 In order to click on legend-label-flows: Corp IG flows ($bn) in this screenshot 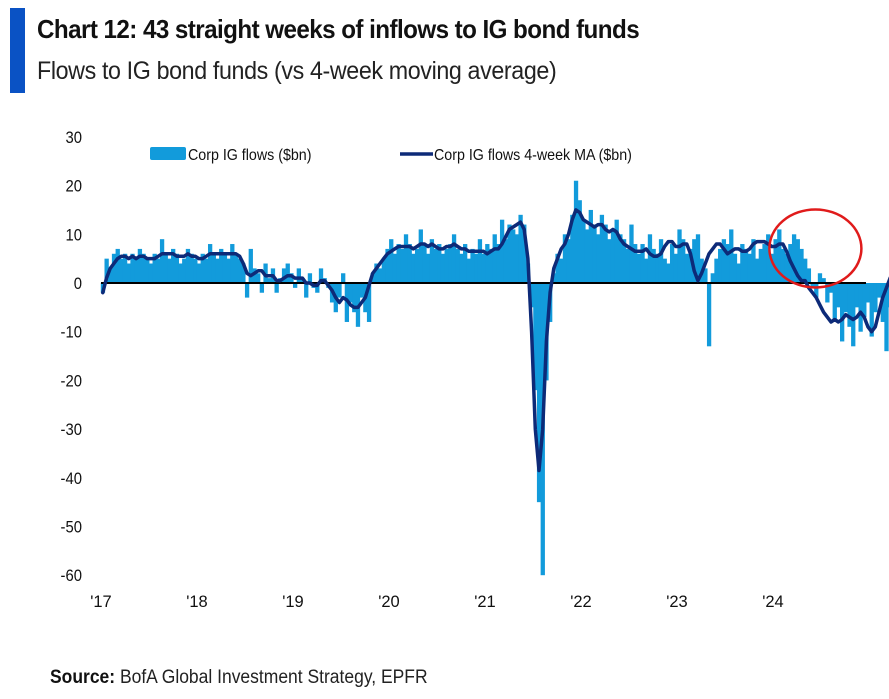, I will do `click(250, 156)`.